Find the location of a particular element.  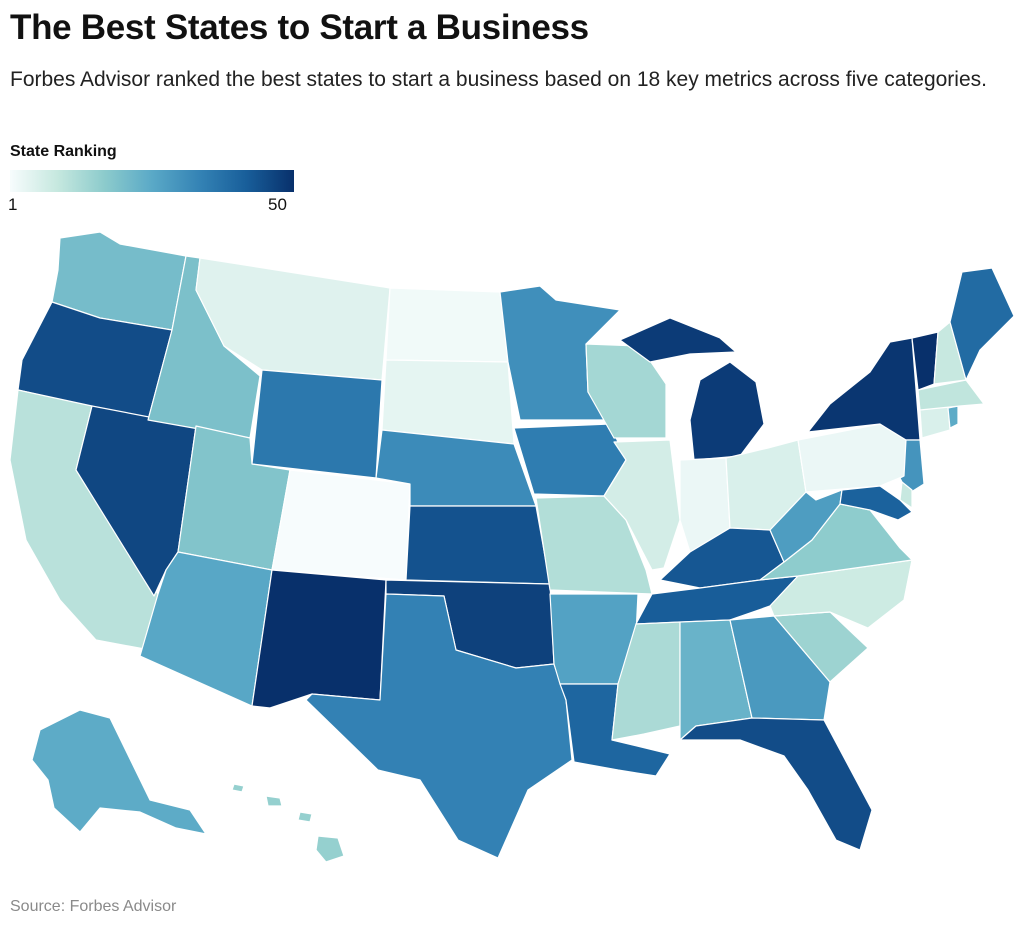

state-delaware is located at coordinates (906, 495).